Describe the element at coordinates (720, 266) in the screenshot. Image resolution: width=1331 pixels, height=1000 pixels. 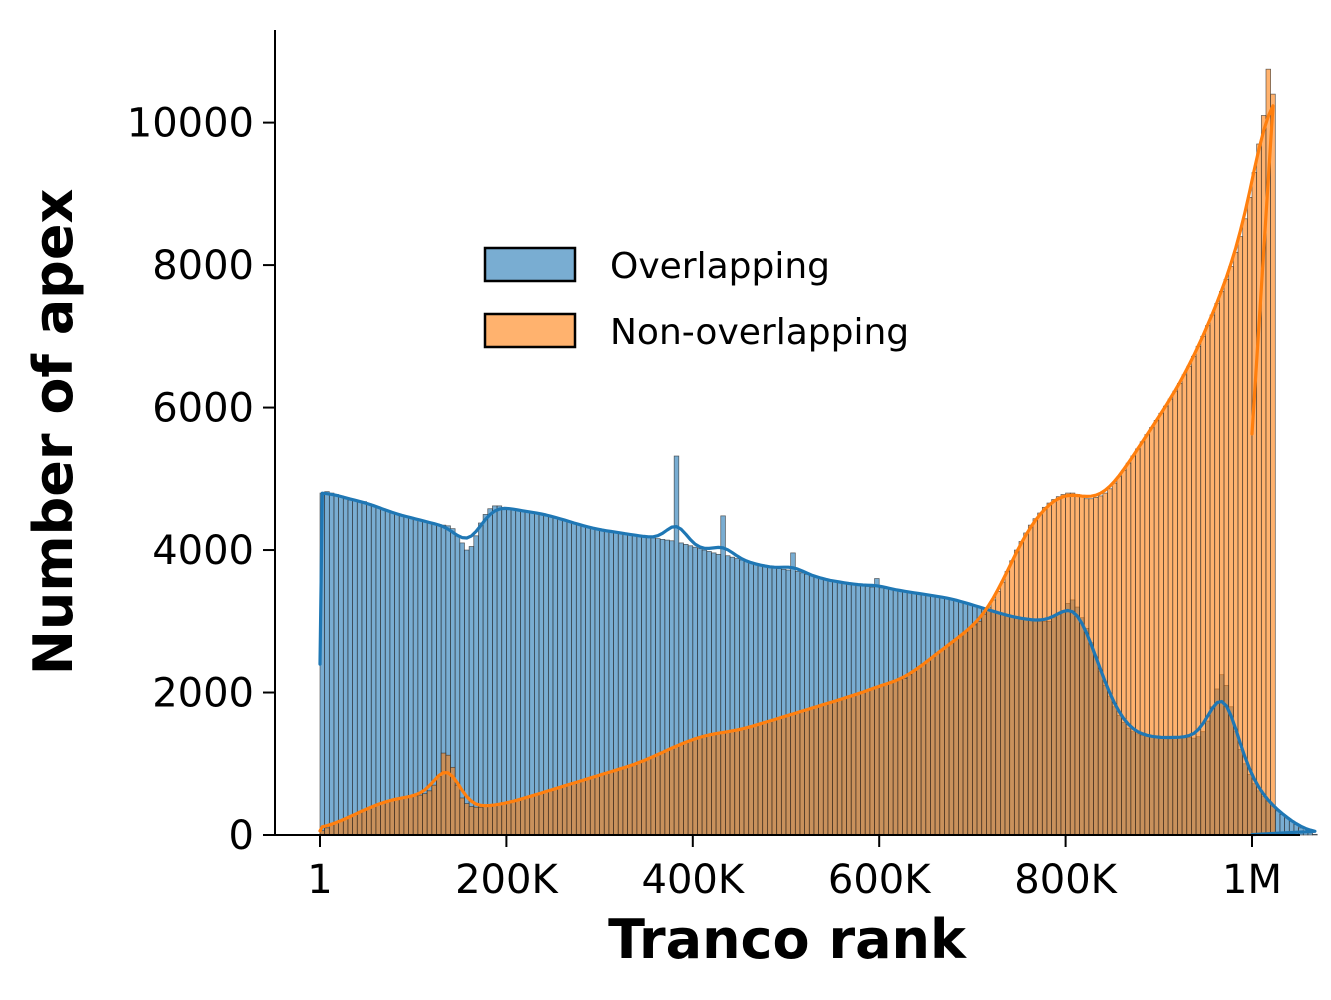
I see `legend-label-overlapping: Overlapping` at that location.